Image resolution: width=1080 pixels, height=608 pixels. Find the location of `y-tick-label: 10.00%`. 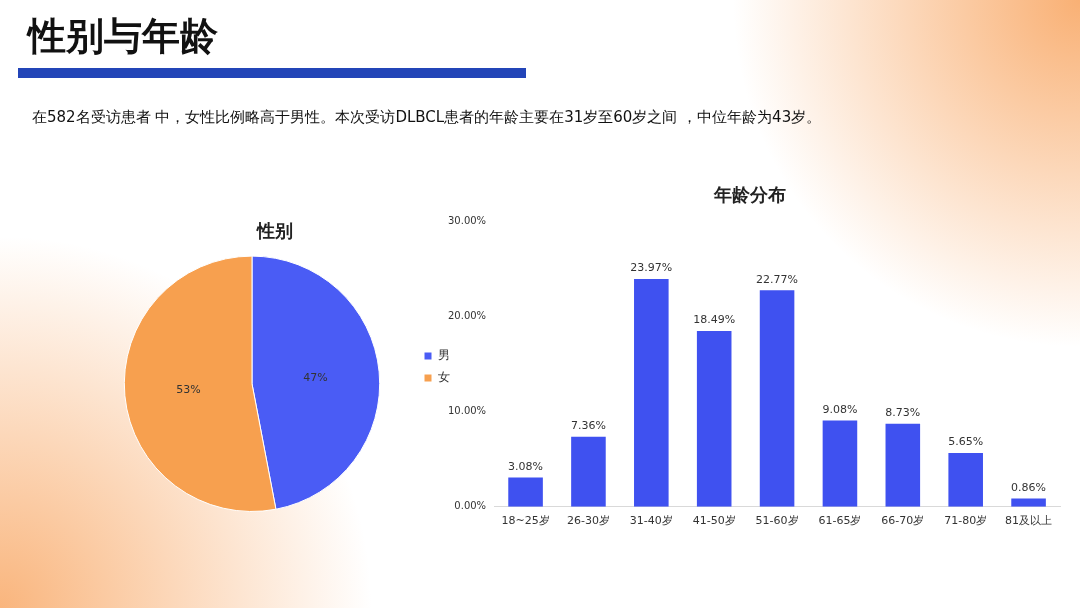

y-tick-label: 10.00% is located at coordinates (467, 411).